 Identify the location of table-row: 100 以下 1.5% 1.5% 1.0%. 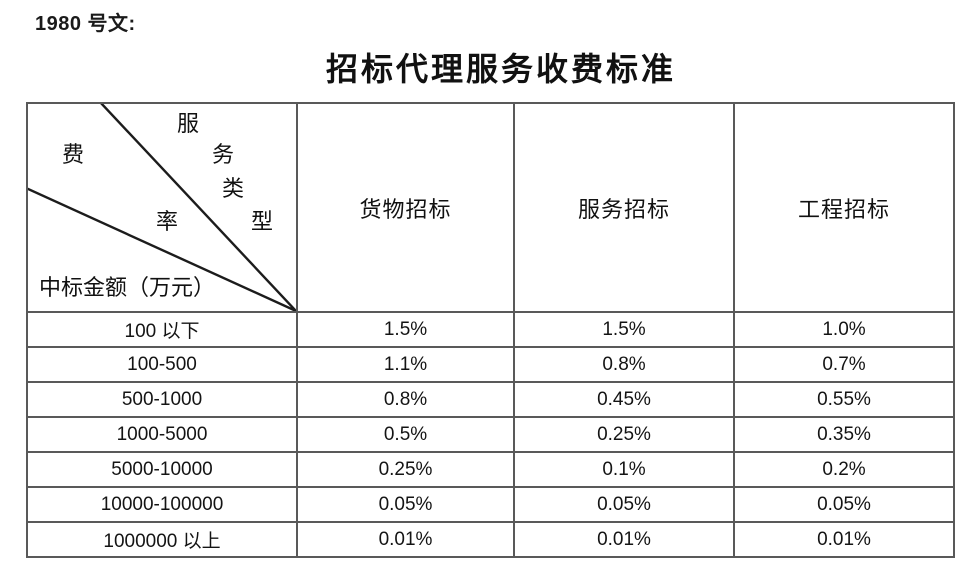
(490, 329).